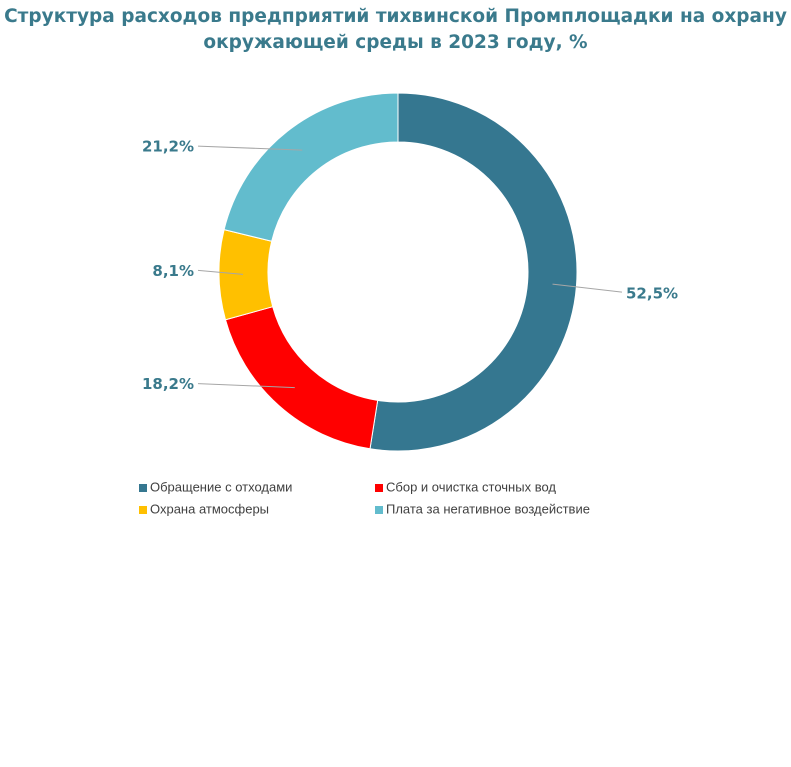 The height and width of the screenshot is (767, 791). What do you see at coordinates (221, 486) in the screenshot?
I see `legend-label: Обращение с отходами` at bounding box center [221, 486].